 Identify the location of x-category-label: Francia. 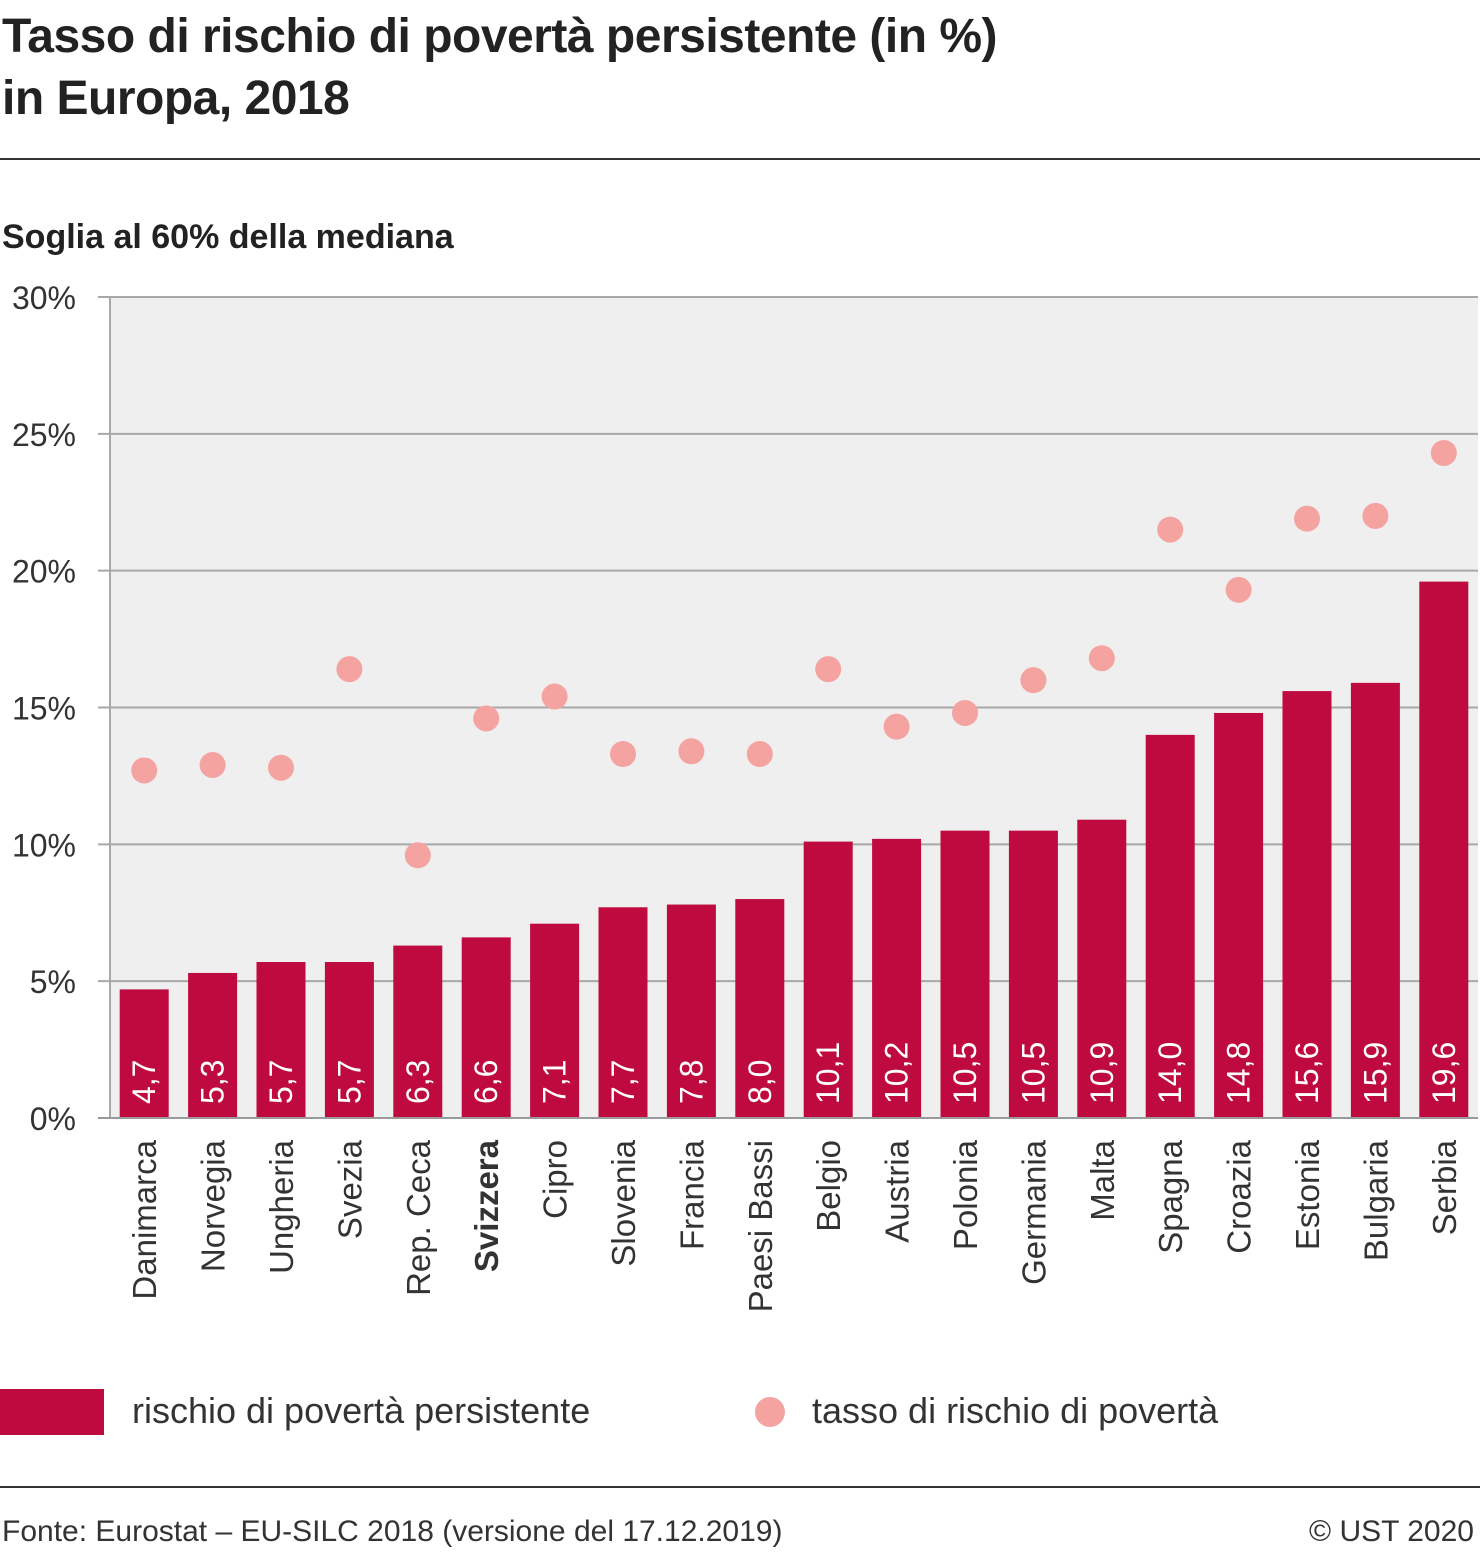
(691, 1194).